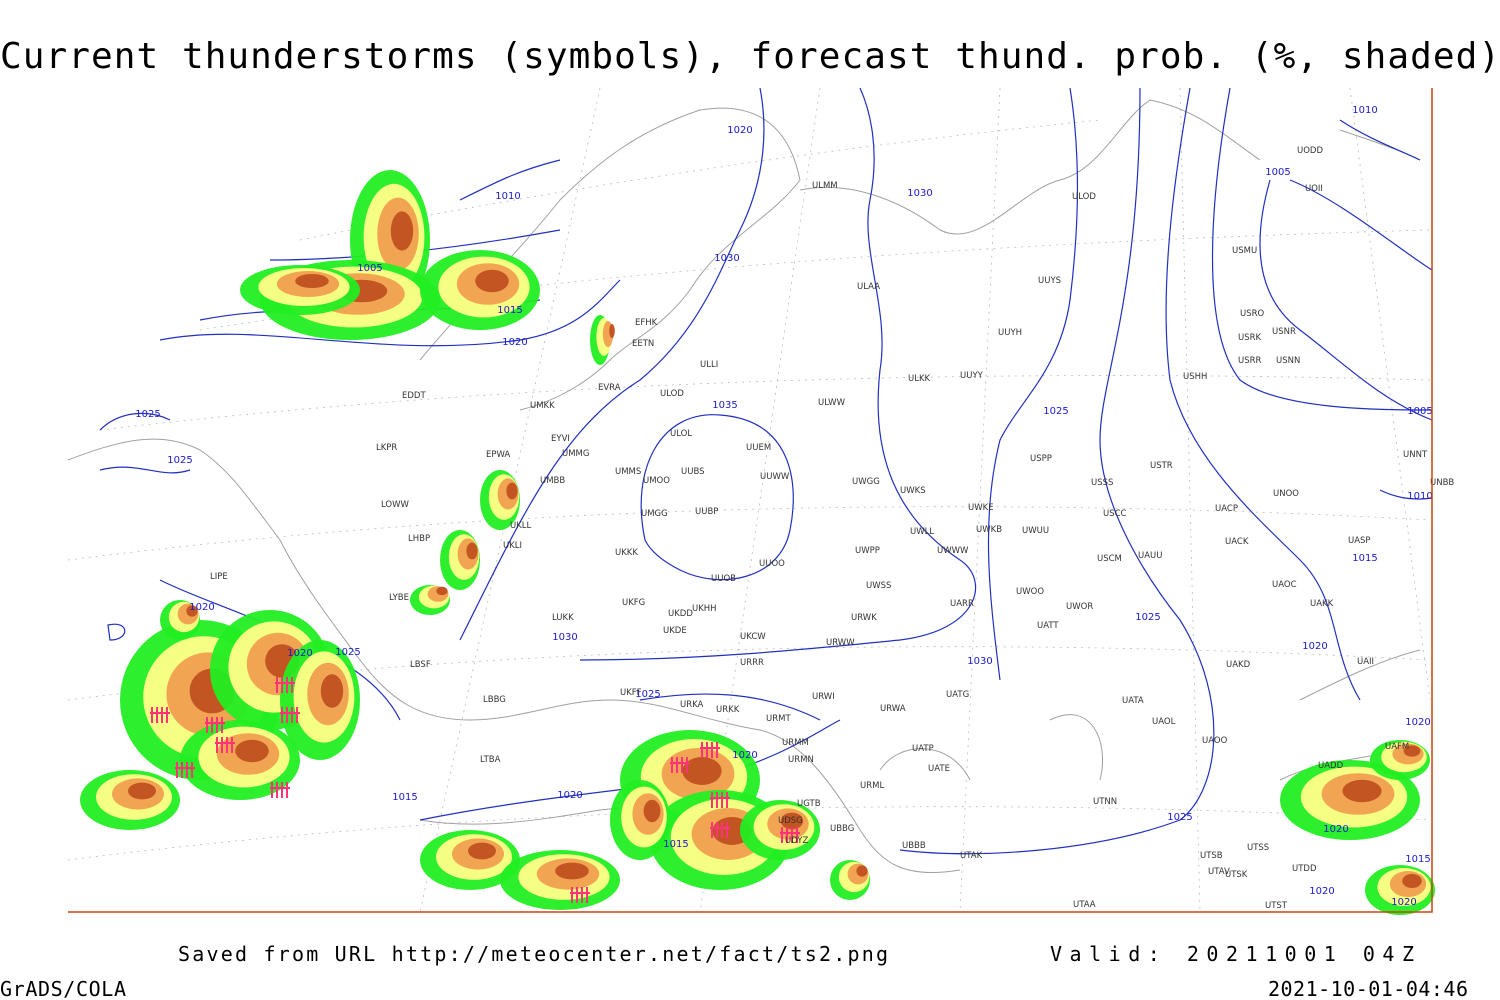 Image resolution: width=1500 pixels, height=1000 pixels. Describe the element at coordinates (957, 695) in the screenshot. I see `station-label: UATG` at that location.